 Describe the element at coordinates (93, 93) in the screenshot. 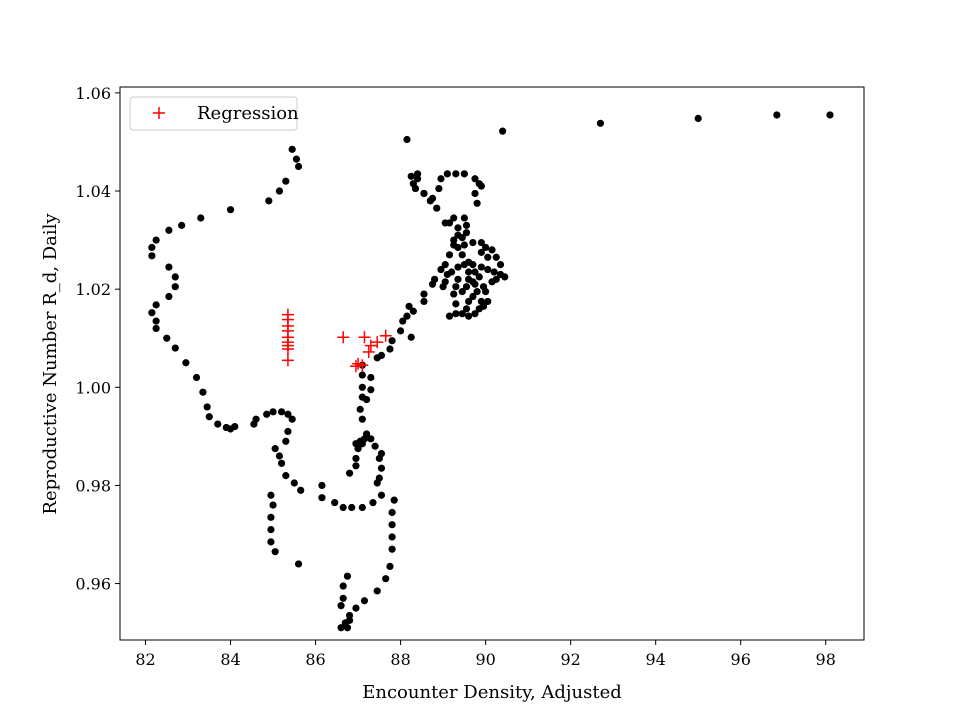

I see `y-tick-label: 1.06` at that location.